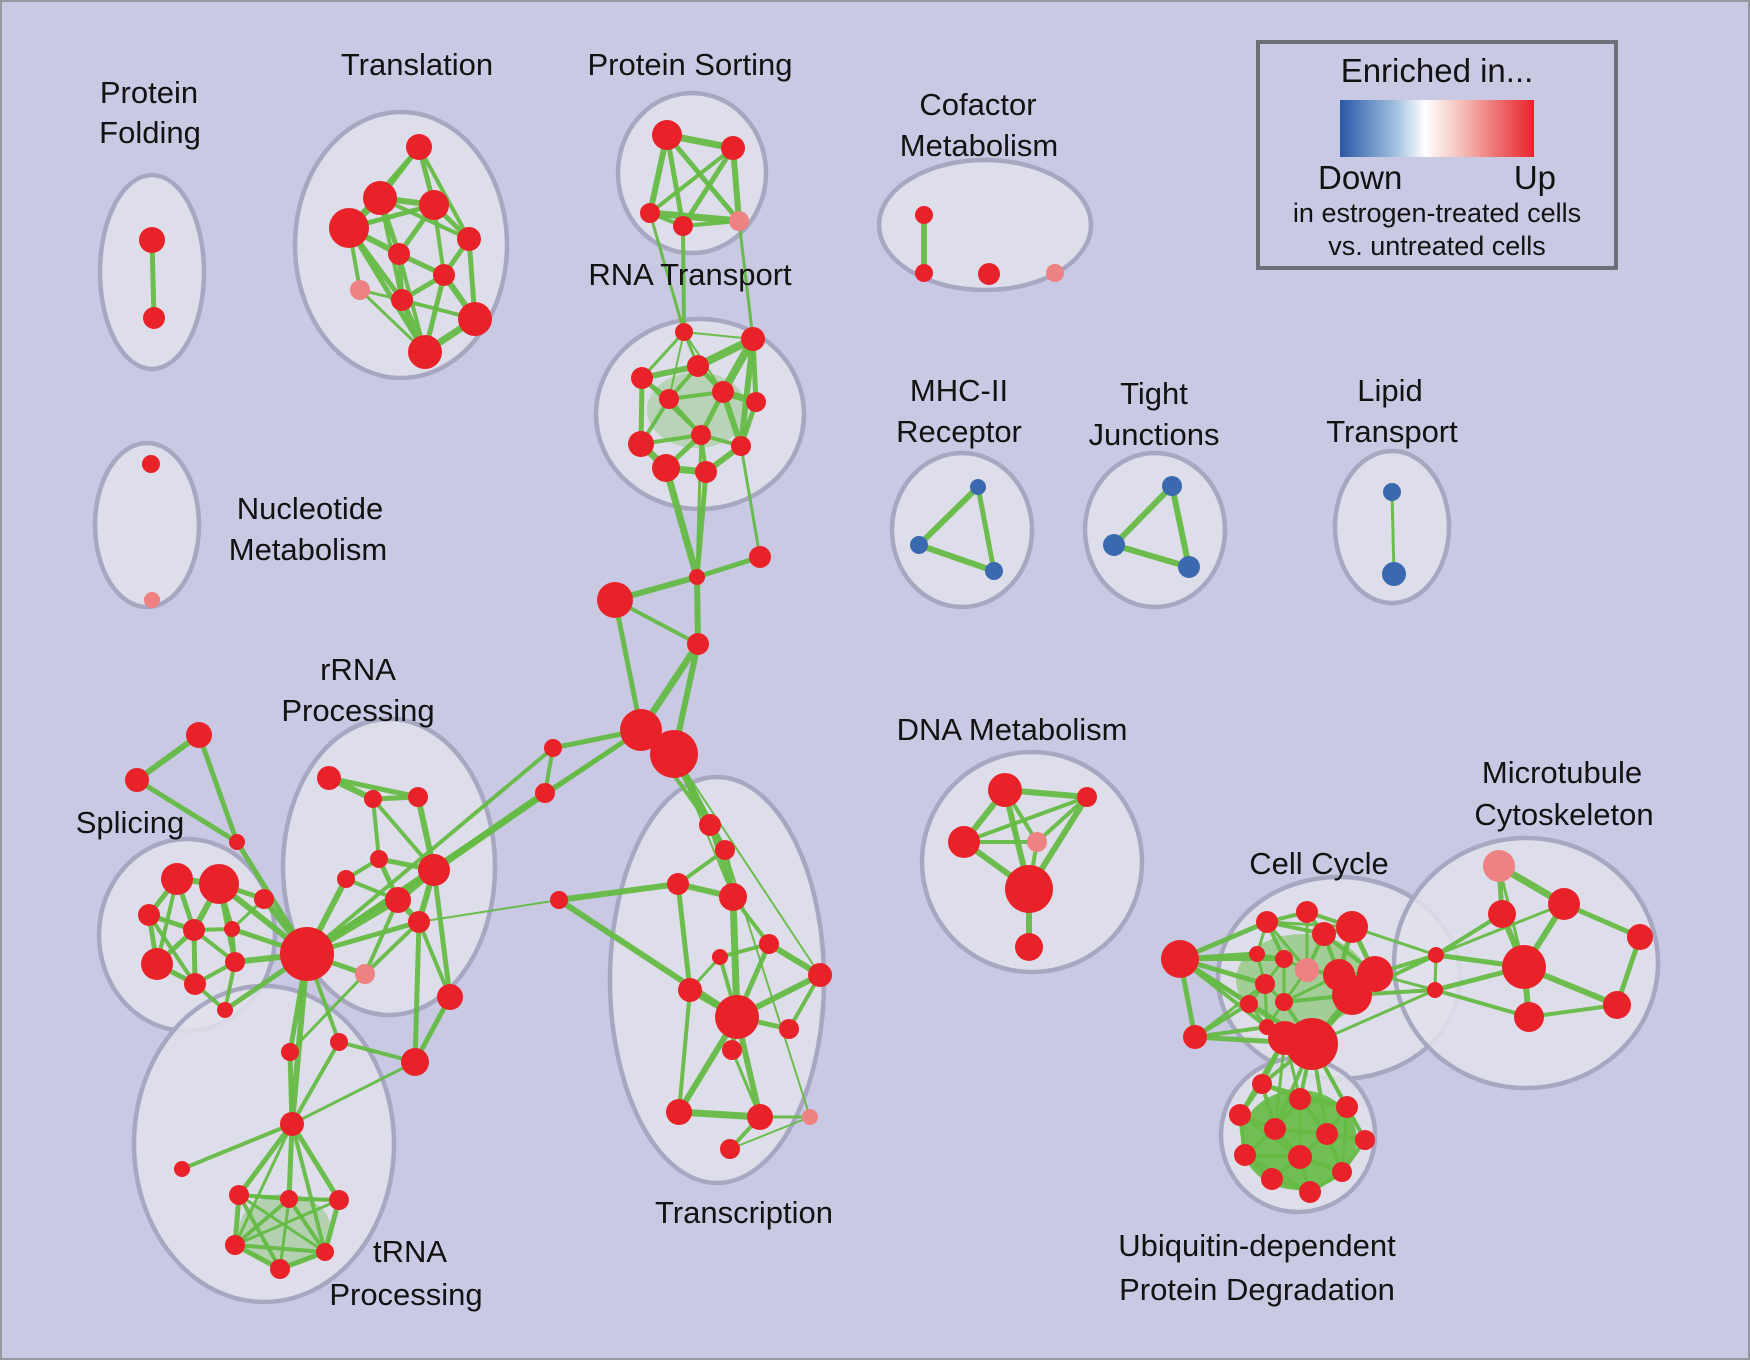 This screenshot has height=1360, width=1750. I want to click on edge-rr8-tr5, so click(489, 911).